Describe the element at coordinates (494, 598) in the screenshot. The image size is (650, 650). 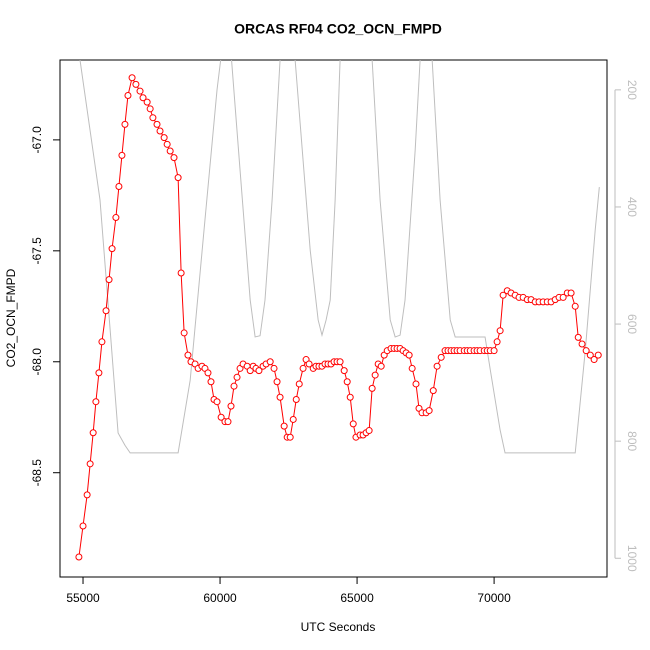
I see `x-tick-label: 70000` at that location.